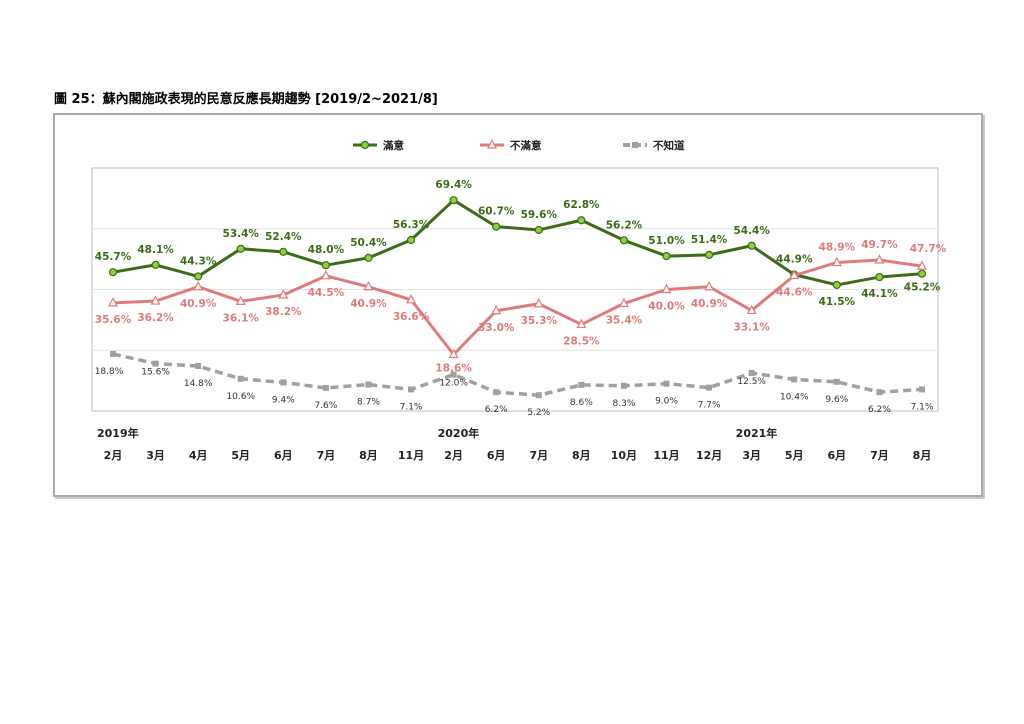 Image resolution: width=1024 pixels, height=724 pixels. I want to click on data-label: 9.6%, so click(836, 400).